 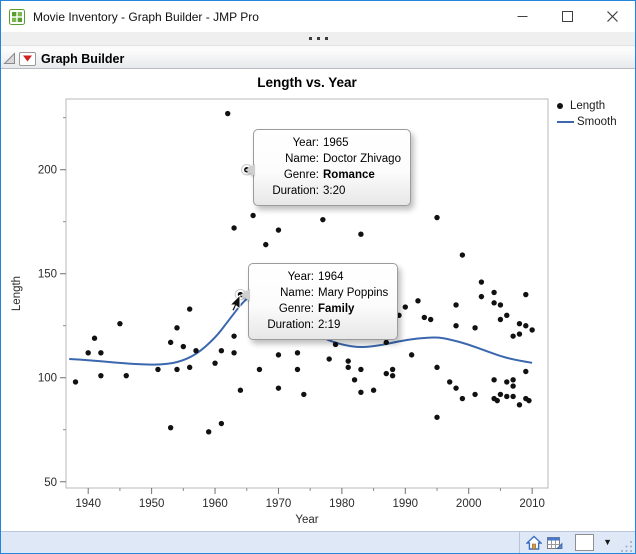 I want to click on home-button, so click(x=534, y=543).